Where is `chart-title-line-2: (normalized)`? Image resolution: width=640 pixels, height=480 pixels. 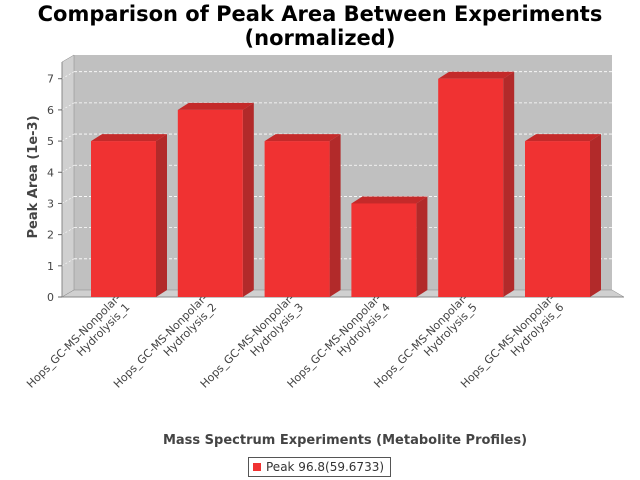 chart-title-line-2: (normalized) is located at coordinates (320, 38).